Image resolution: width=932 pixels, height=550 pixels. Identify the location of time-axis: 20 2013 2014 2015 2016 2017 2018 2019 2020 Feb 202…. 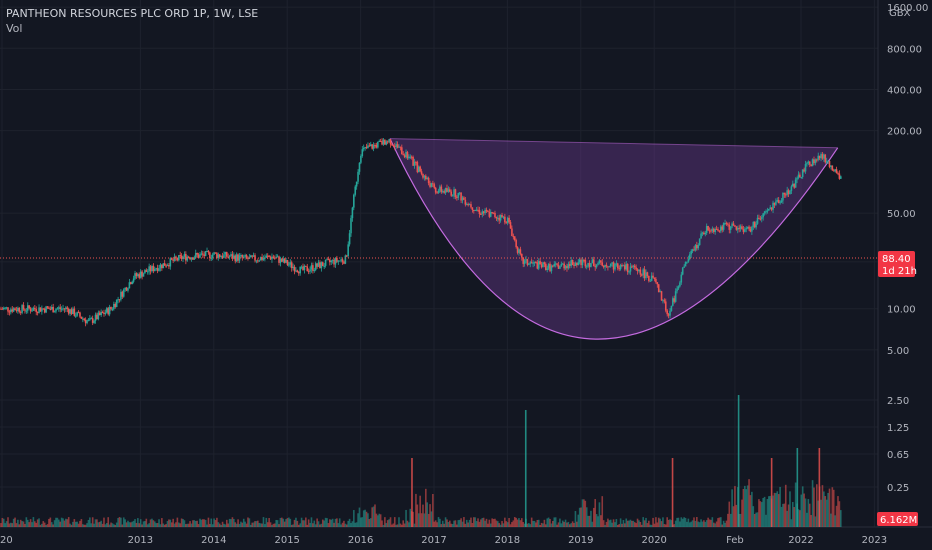
(466, 540).